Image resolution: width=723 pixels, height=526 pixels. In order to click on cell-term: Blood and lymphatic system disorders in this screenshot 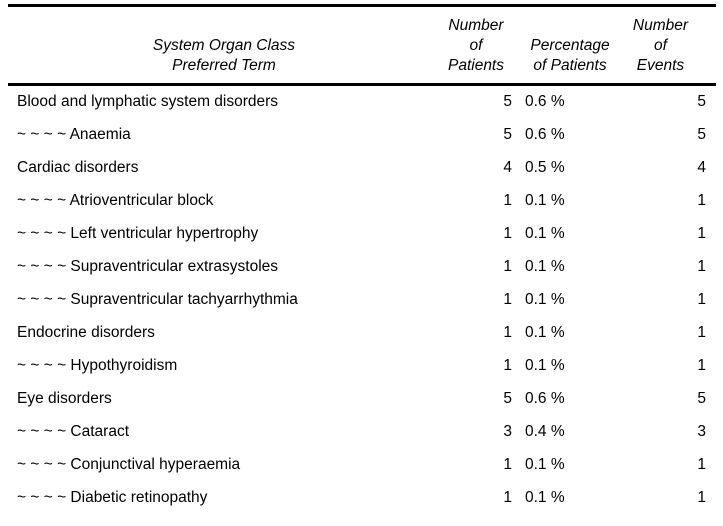, I will do `click(148, 101)`.